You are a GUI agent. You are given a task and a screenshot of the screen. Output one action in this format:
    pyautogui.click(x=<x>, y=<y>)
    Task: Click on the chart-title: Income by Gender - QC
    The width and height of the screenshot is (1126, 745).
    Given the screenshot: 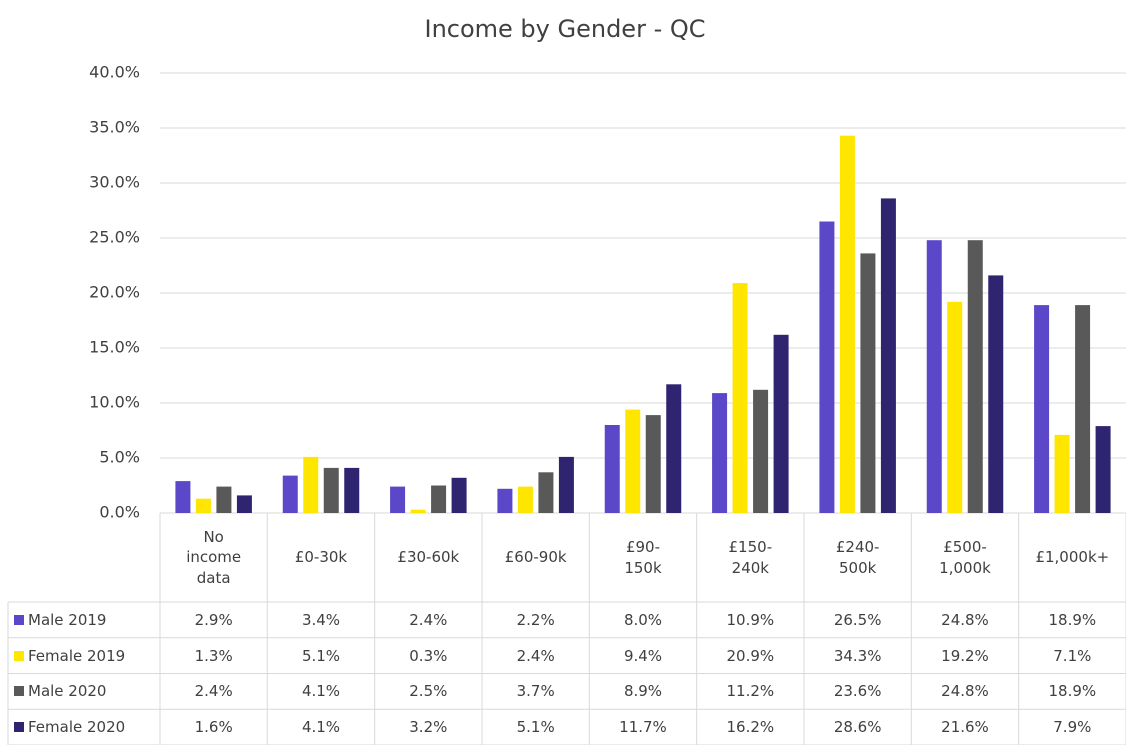 What is the action you would take?
    pyautogui.click(x=564, y=29)
    